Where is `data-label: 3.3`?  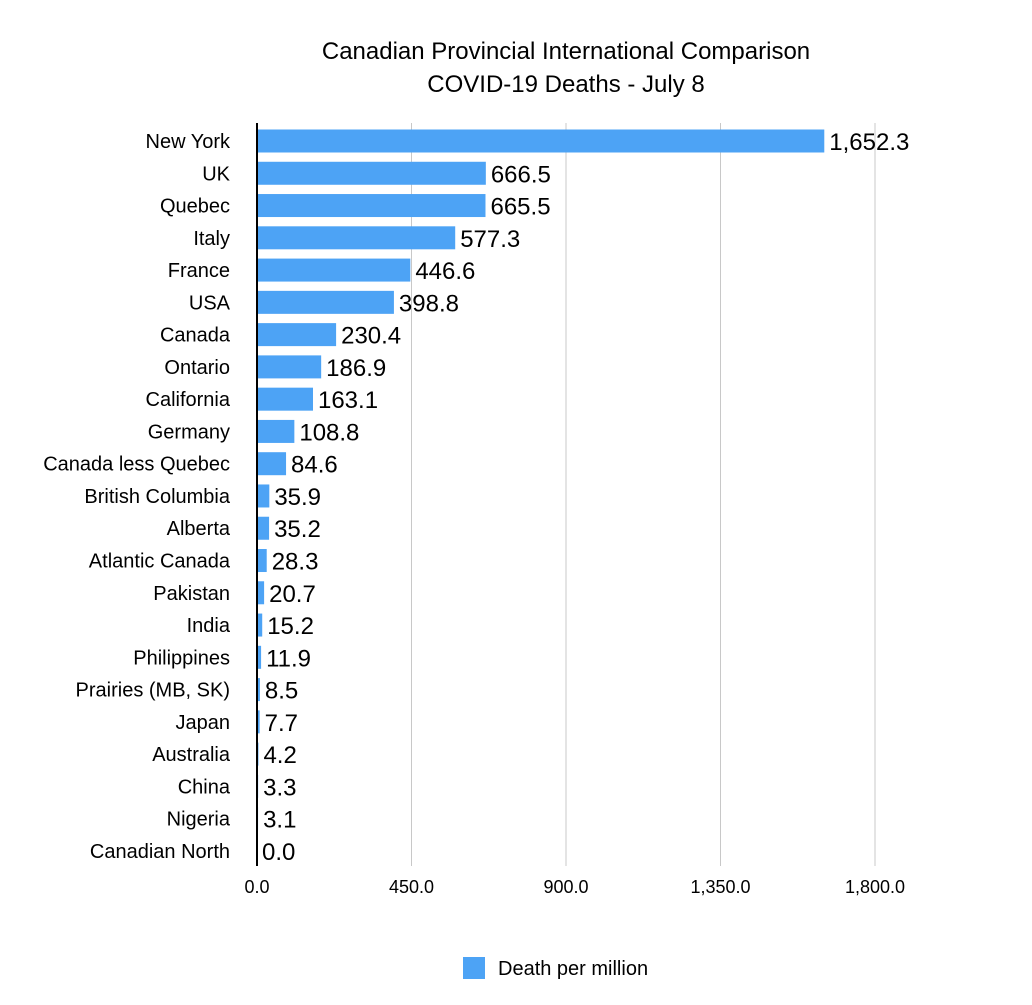 data-label: 3.3 is located at coordinates (279, 787).